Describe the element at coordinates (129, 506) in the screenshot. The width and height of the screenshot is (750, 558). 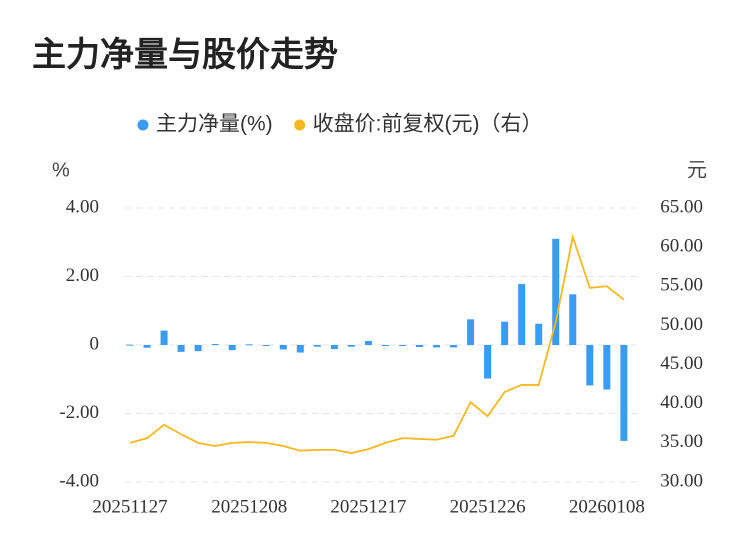
I see `x-tick-label: 20251127` at that location.